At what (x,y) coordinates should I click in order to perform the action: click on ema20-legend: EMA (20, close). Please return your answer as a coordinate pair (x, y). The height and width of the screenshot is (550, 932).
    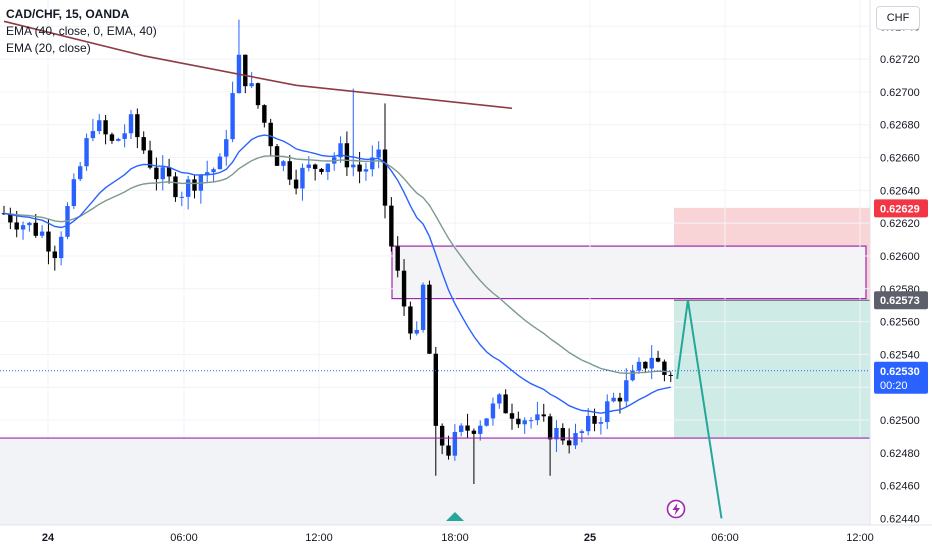
    Looking at the image, I should click on (48, 48).